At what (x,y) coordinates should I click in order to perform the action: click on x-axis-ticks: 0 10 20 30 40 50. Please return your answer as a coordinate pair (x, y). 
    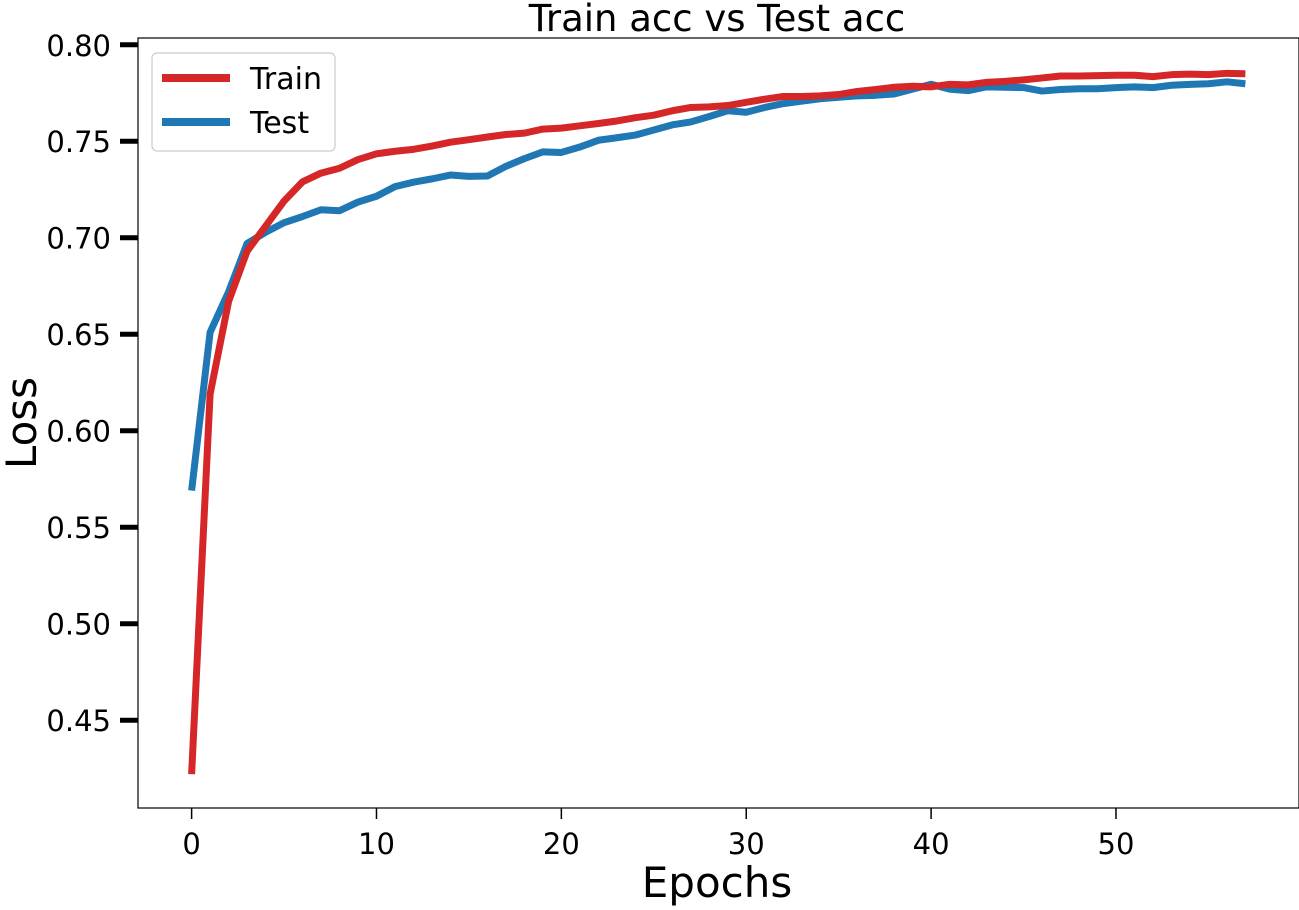
    Looking at the image, I should click on (658, 834).